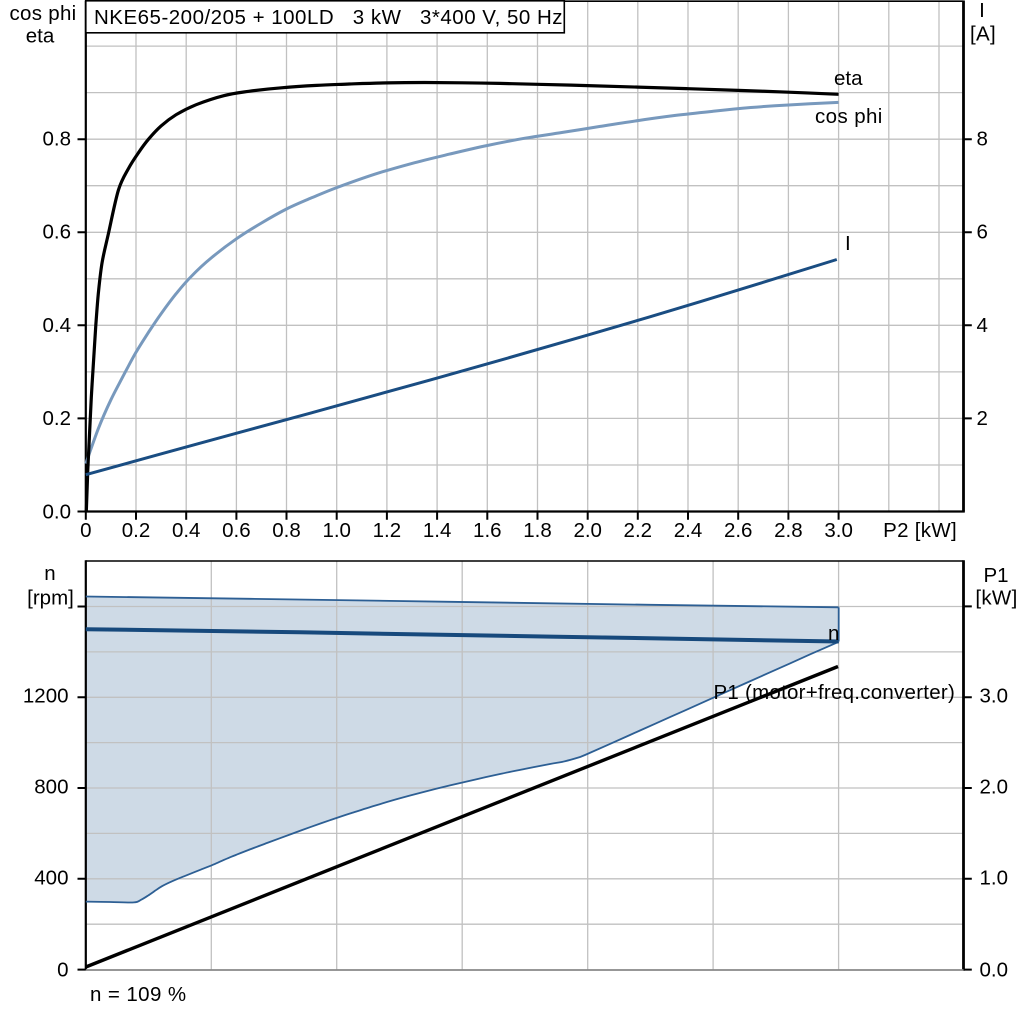  Describe the element at coordinates (51, 877) in the screenshot. I see `svg-text: 400` at that location.